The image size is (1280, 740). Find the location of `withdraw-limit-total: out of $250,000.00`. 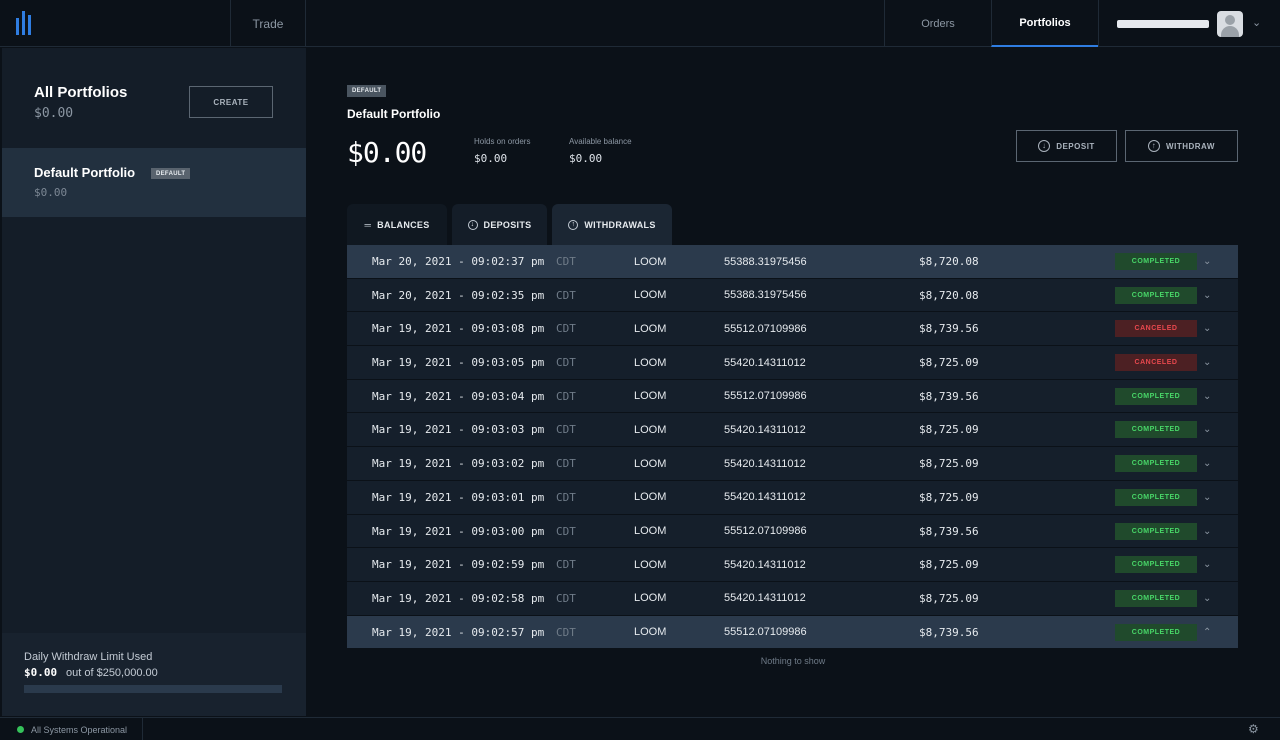

withdraw-limit-total: out of $250,000.00 is located at coordinates (112, 673).